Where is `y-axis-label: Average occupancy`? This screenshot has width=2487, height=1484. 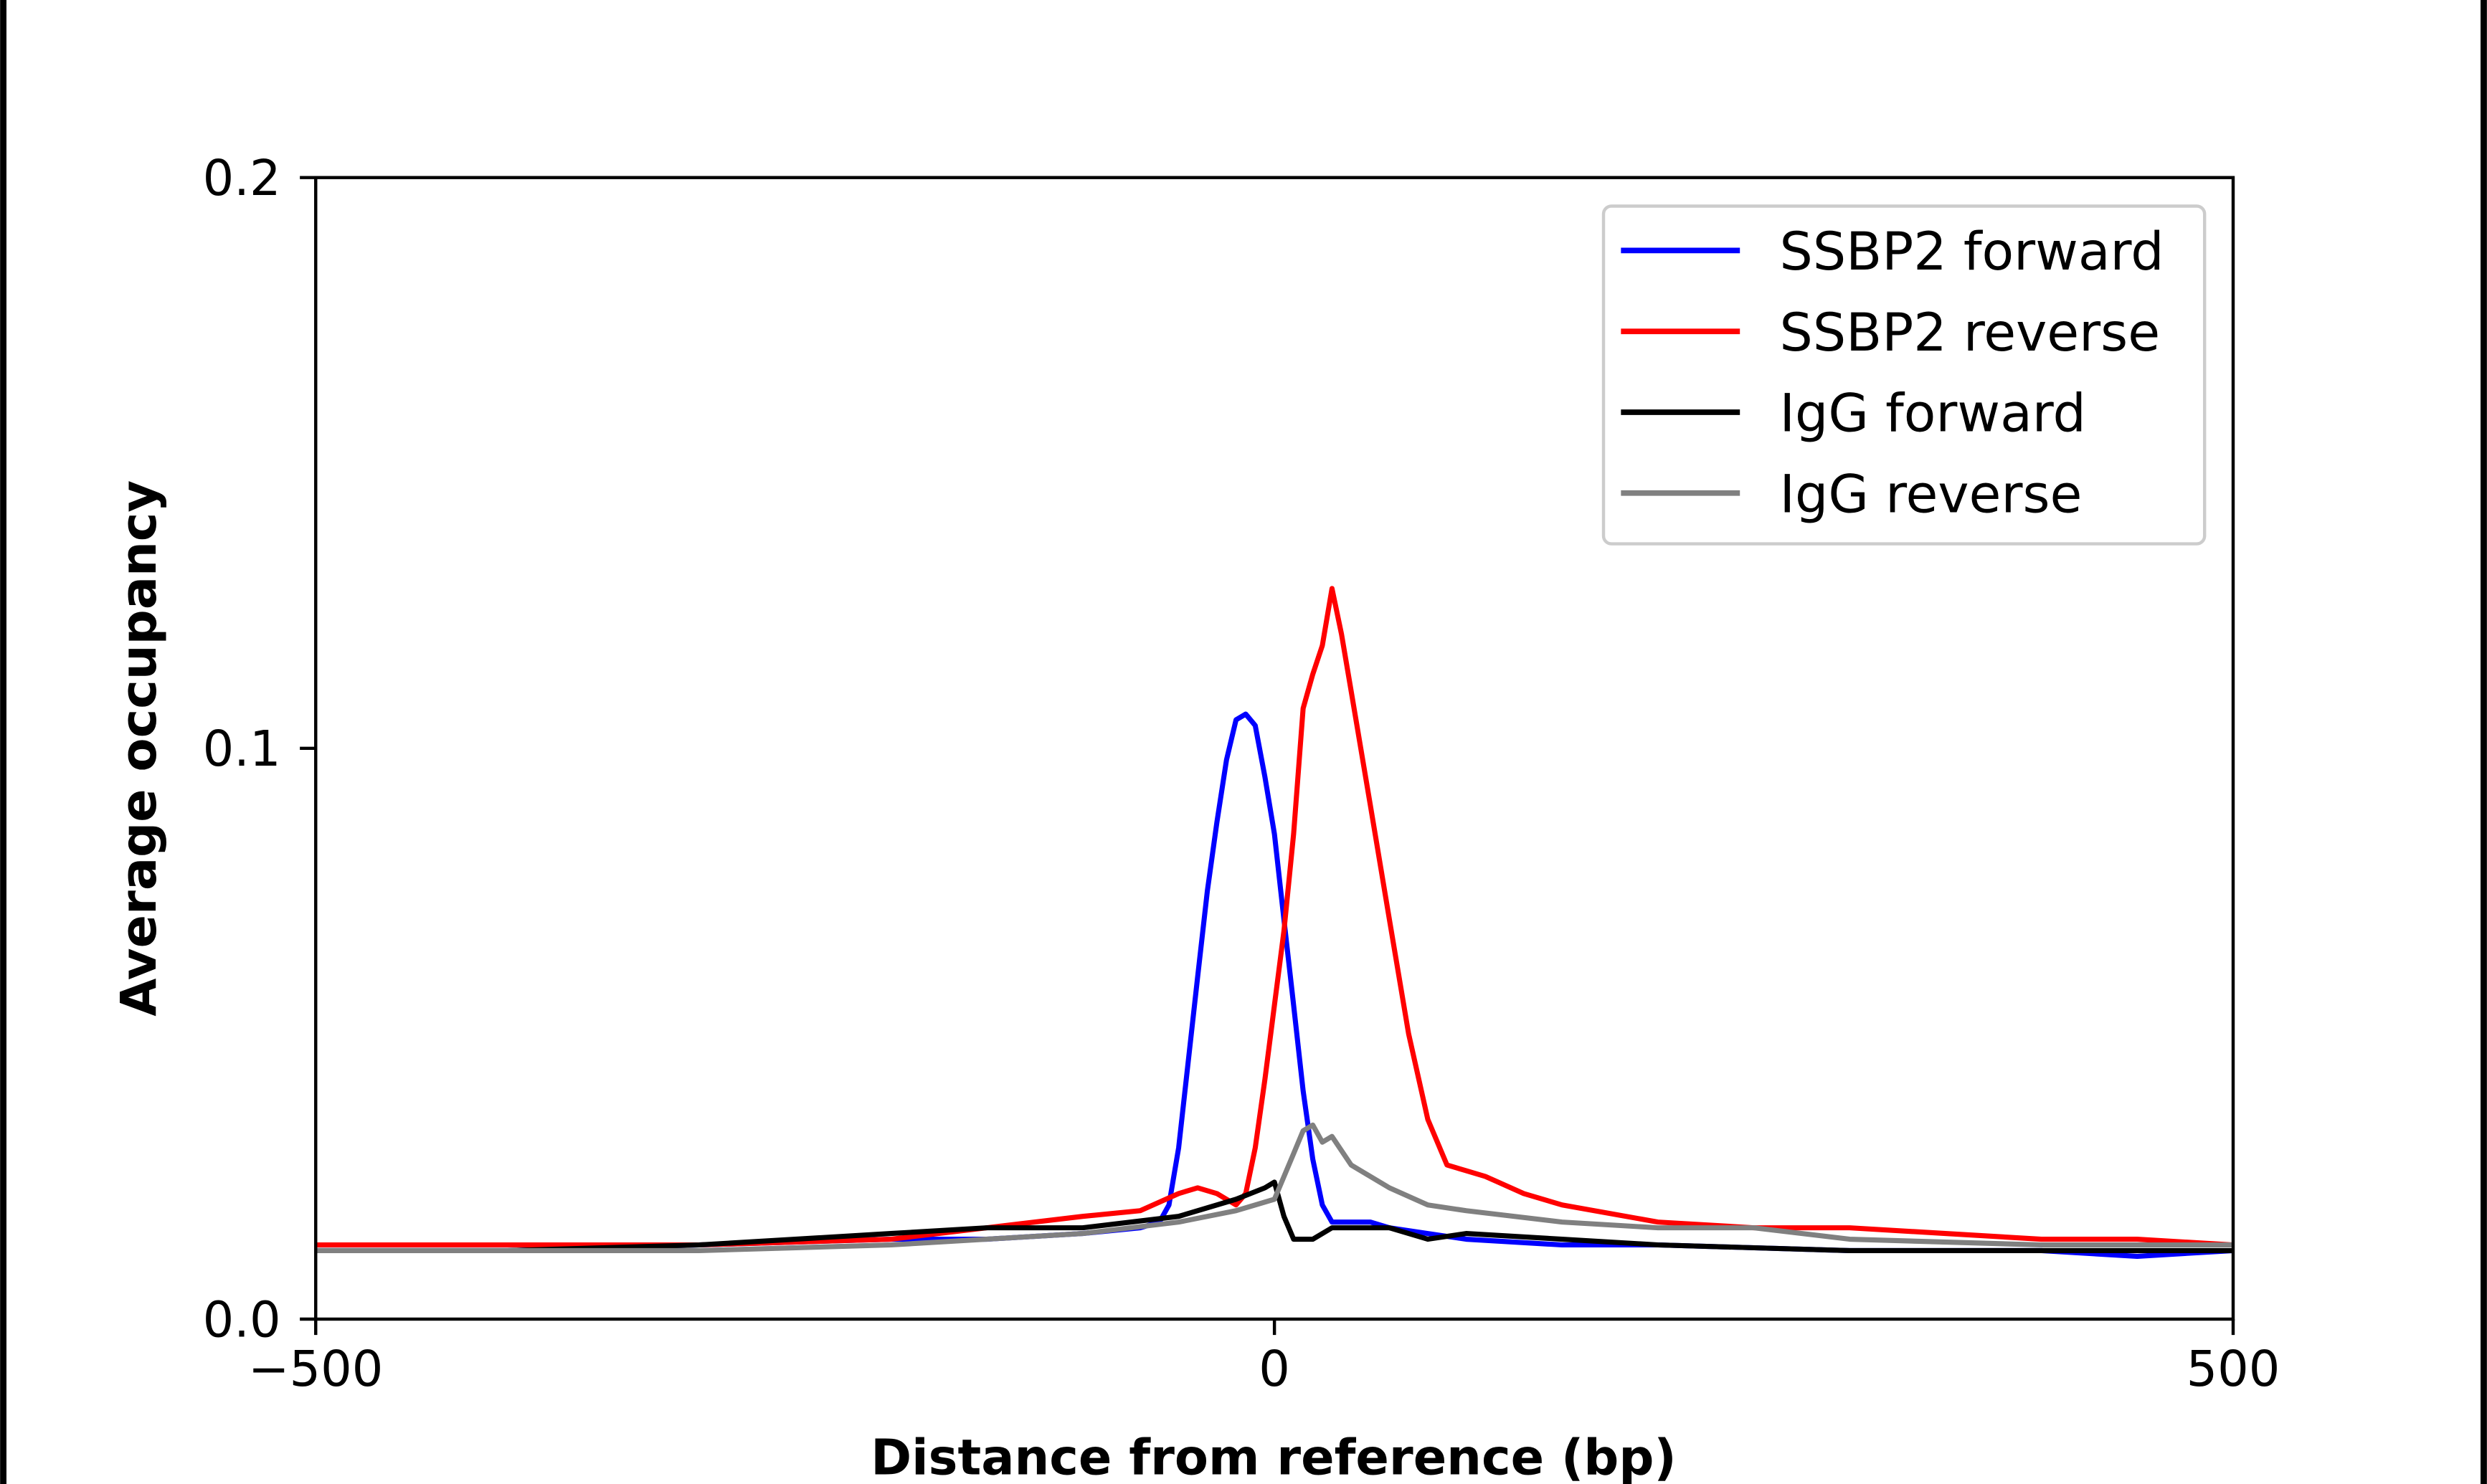 y-axis-label: Average occupancy is located at coordinates (139, 749).